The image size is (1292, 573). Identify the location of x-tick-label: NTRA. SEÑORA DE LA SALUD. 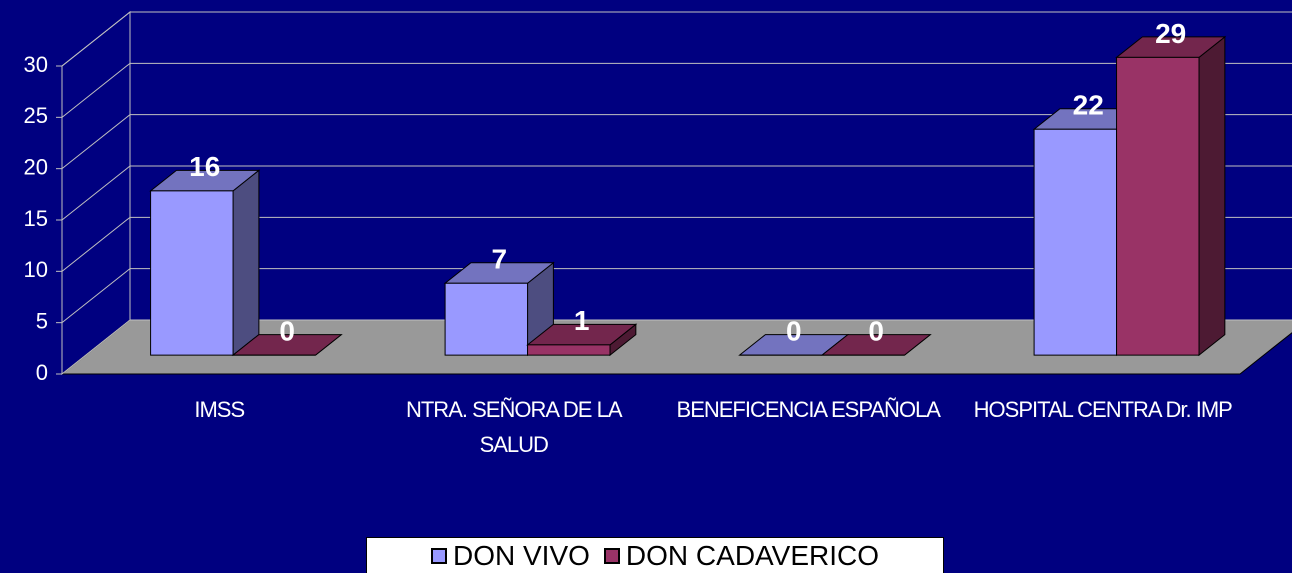
(514, 427).